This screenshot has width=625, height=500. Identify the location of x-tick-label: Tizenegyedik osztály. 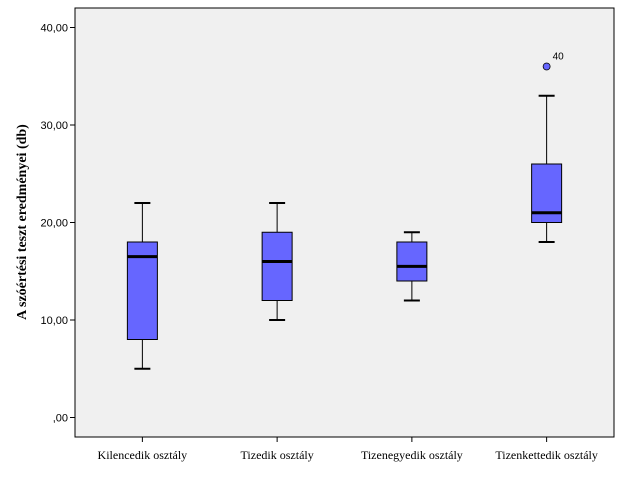
(412, 455).